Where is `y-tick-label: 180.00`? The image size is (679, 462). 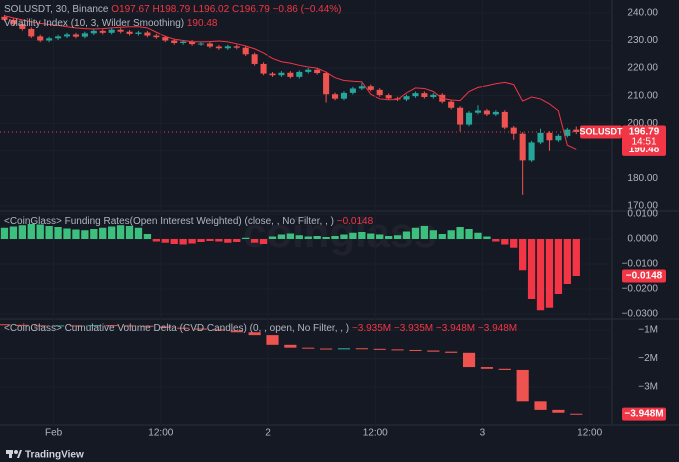 y-tick-label: 180.00 is located at coordinates (642, 178).